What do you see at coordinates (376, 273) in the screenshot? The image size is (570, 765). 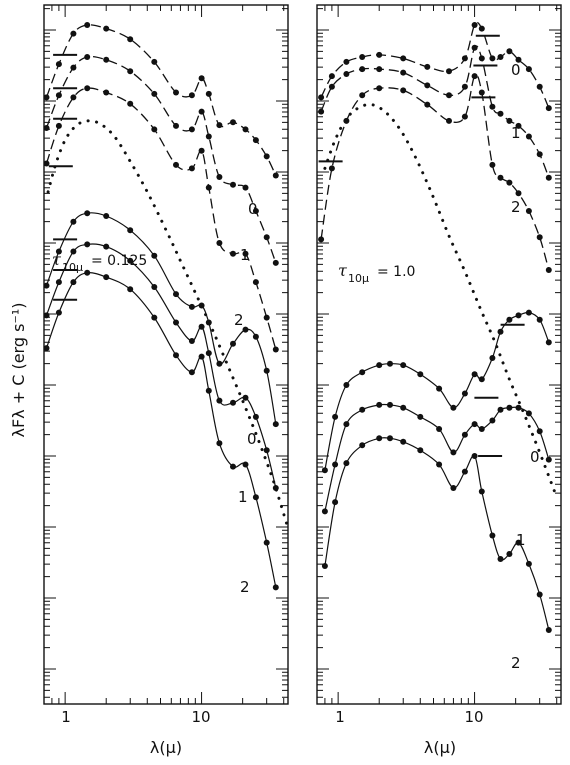 I see `right-tau-annotation: τ 10μ = 1.0` at bounding box center [376, 273].